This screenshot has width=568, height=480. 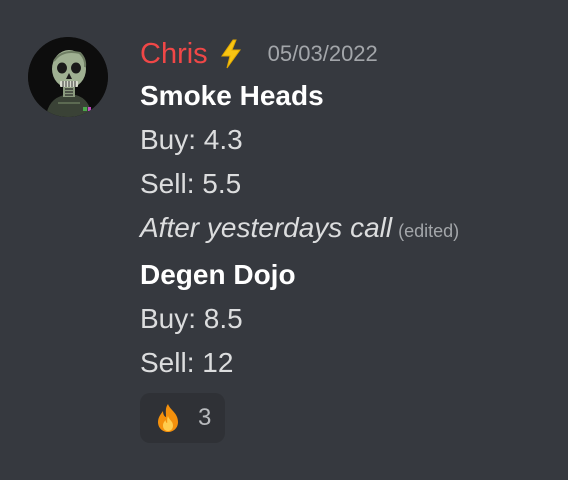 I want to click on sell-price: Sell: 12, so click(x=187, y=362).